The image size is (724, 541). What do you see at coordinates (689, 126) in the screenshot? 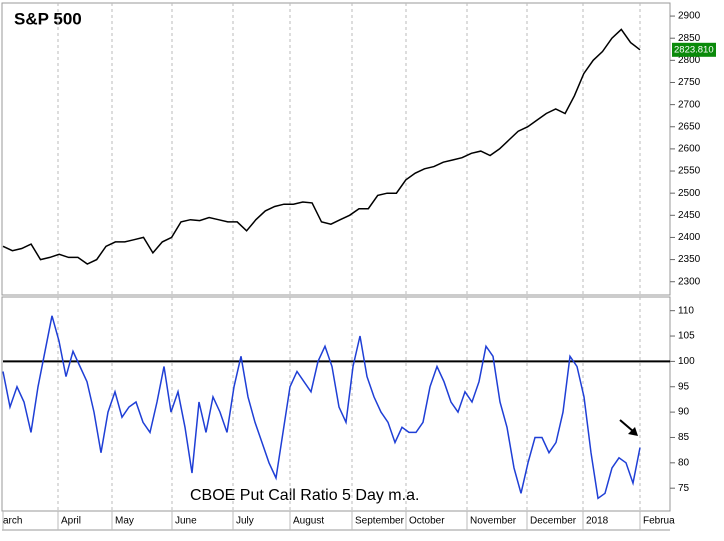
I see `y-tick-label: 2650` at bounding box center [689, 126].